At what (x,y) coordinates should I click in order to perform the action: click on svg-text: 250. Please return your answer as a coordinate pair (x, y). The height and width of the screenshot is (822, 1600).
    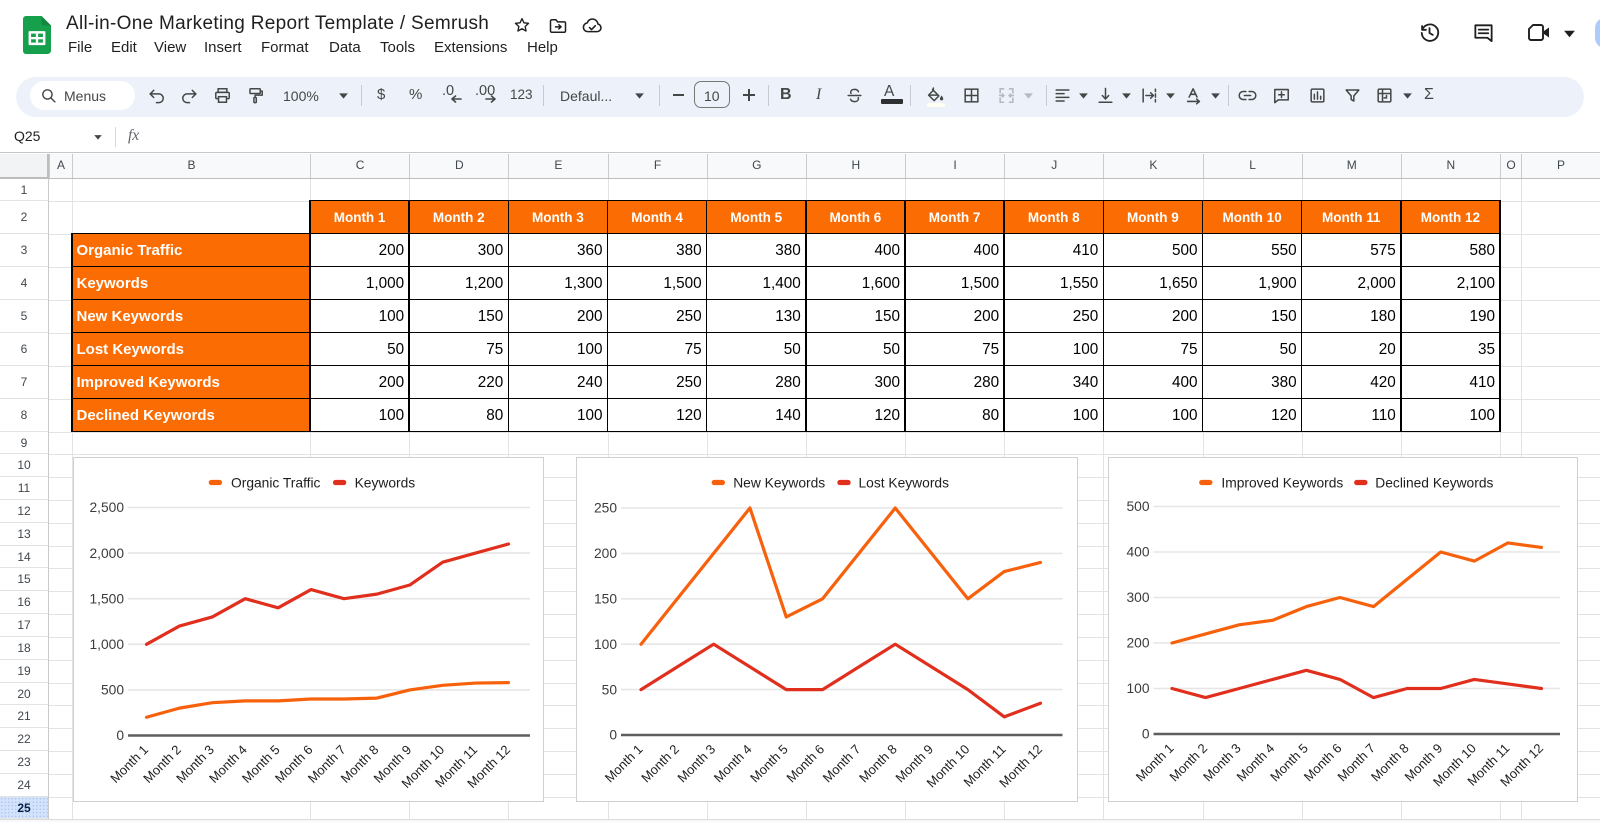
    Looking at the image, I should click on (605, 508).